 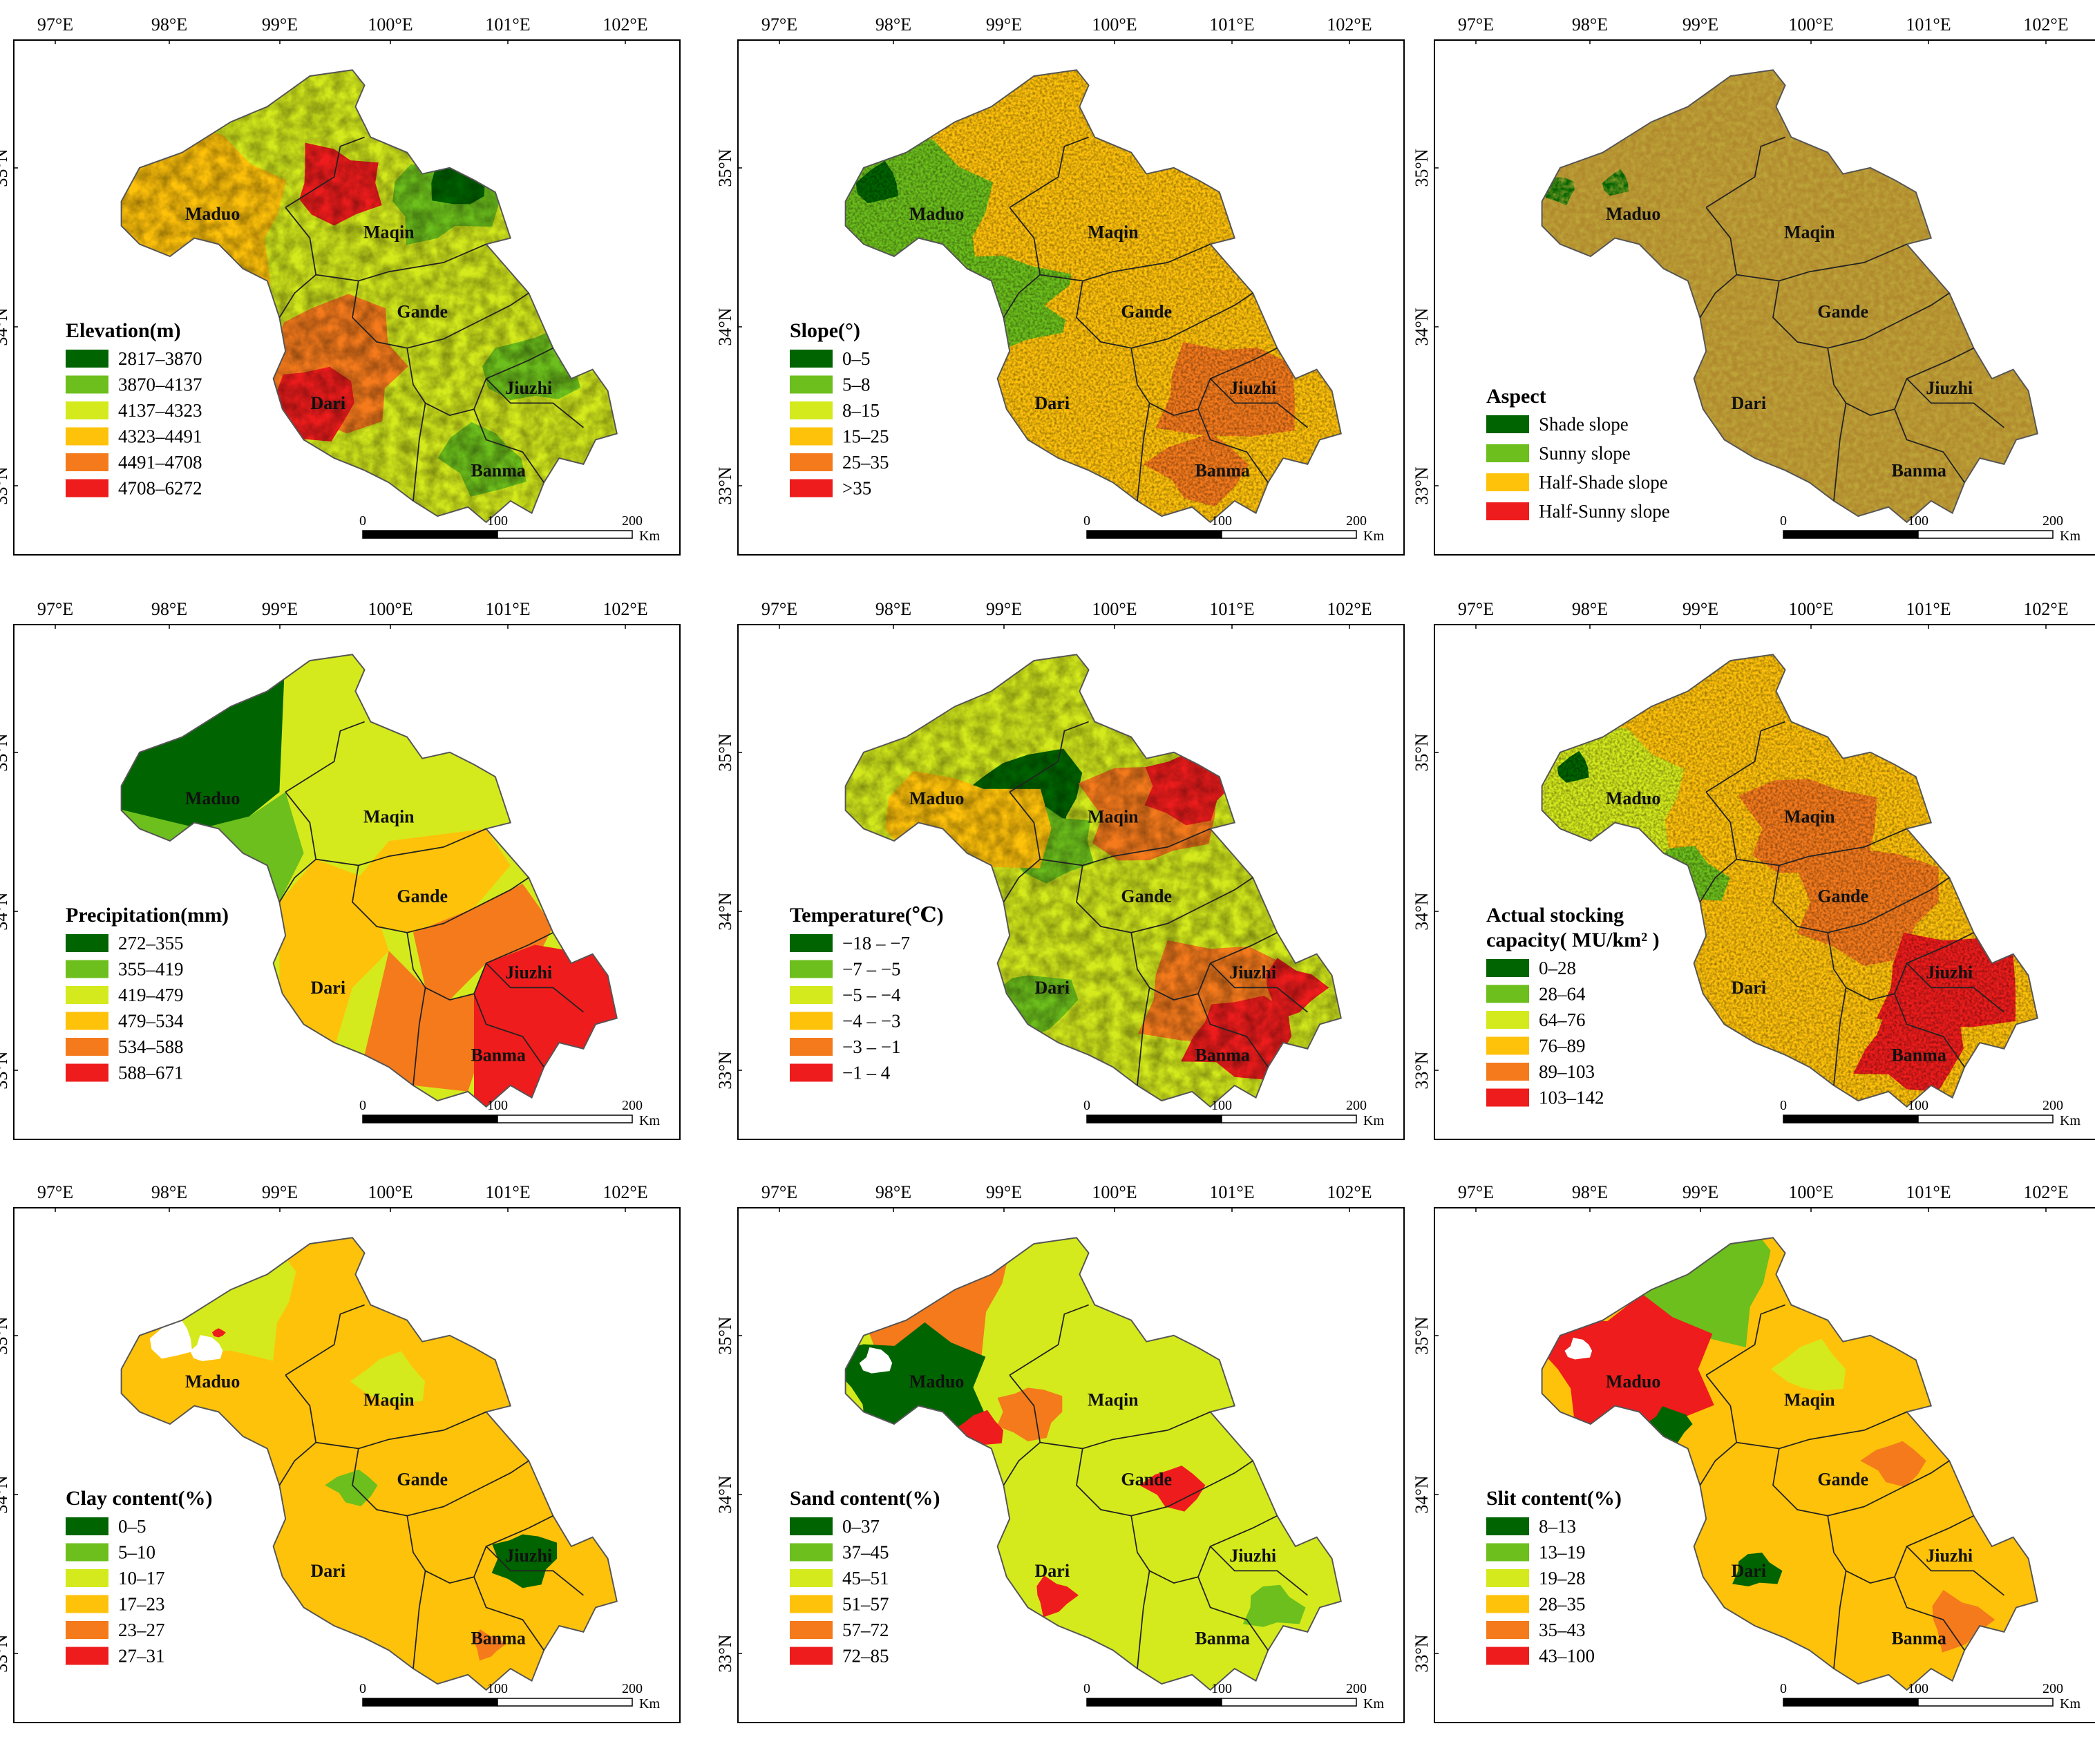 I want to click on legend-label: −5 – −4, so click(x=872, y=995).